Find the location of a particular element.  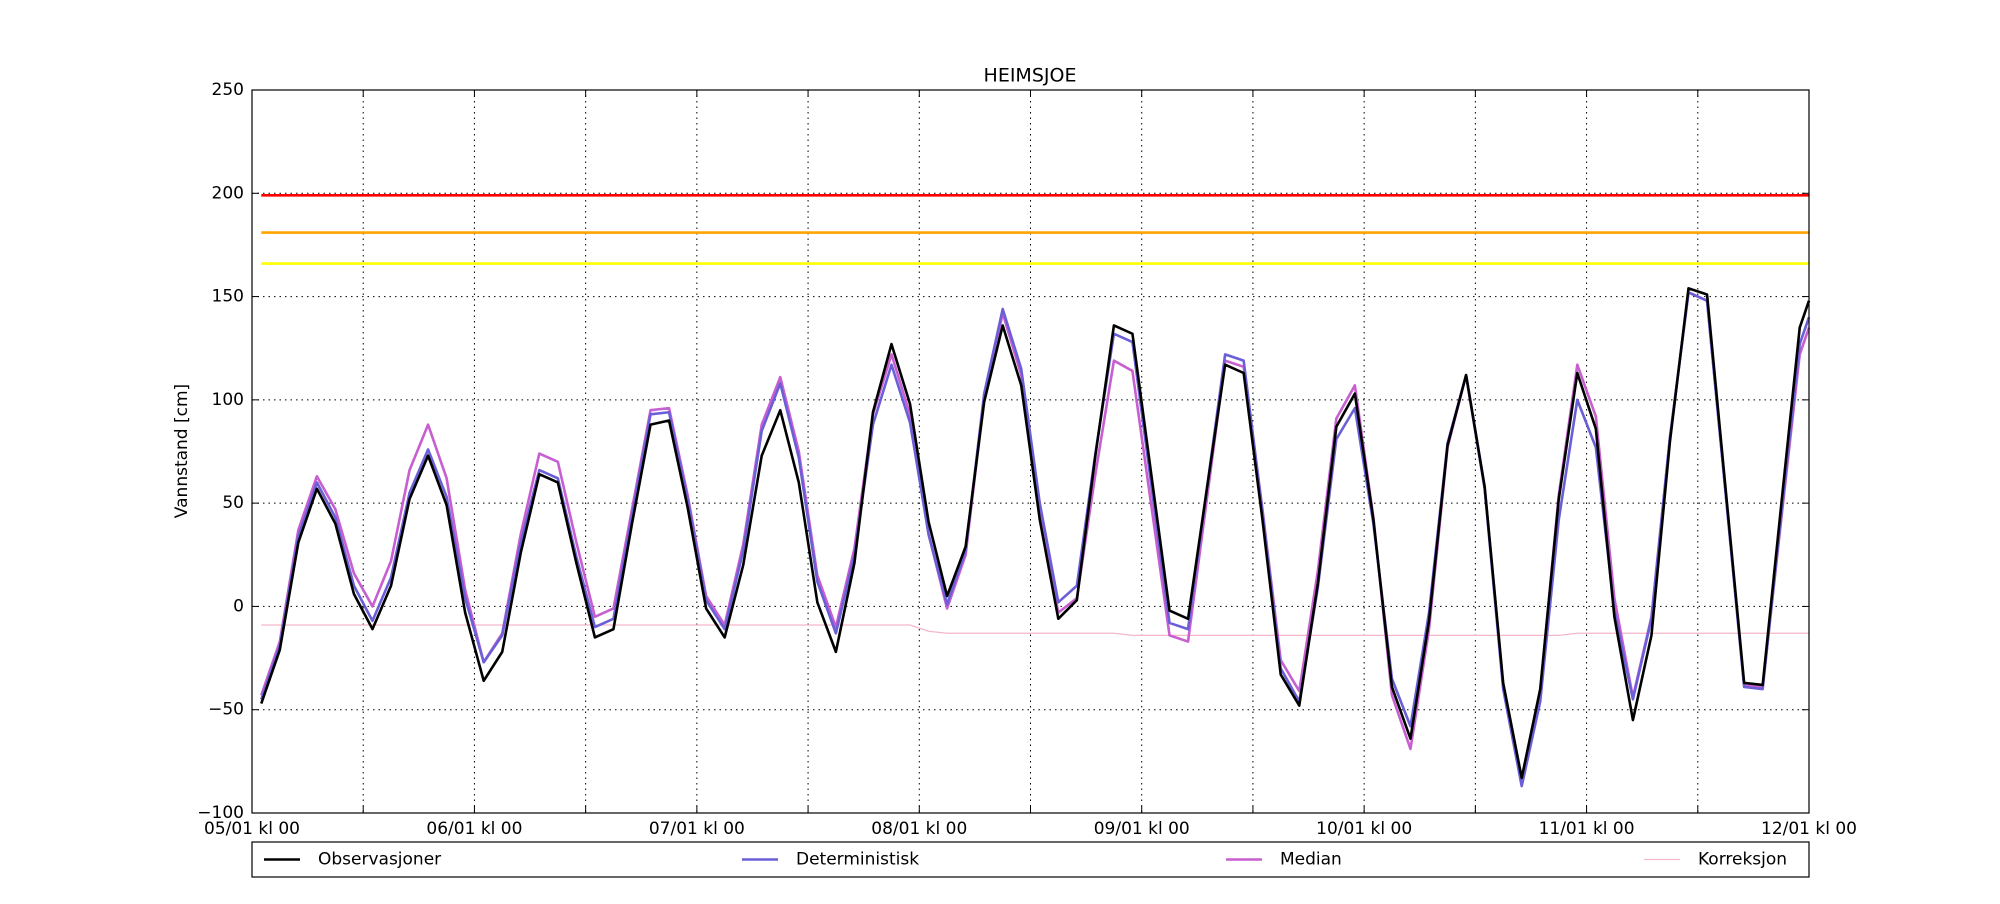

legend-box is located at coordinates (1030, 859).